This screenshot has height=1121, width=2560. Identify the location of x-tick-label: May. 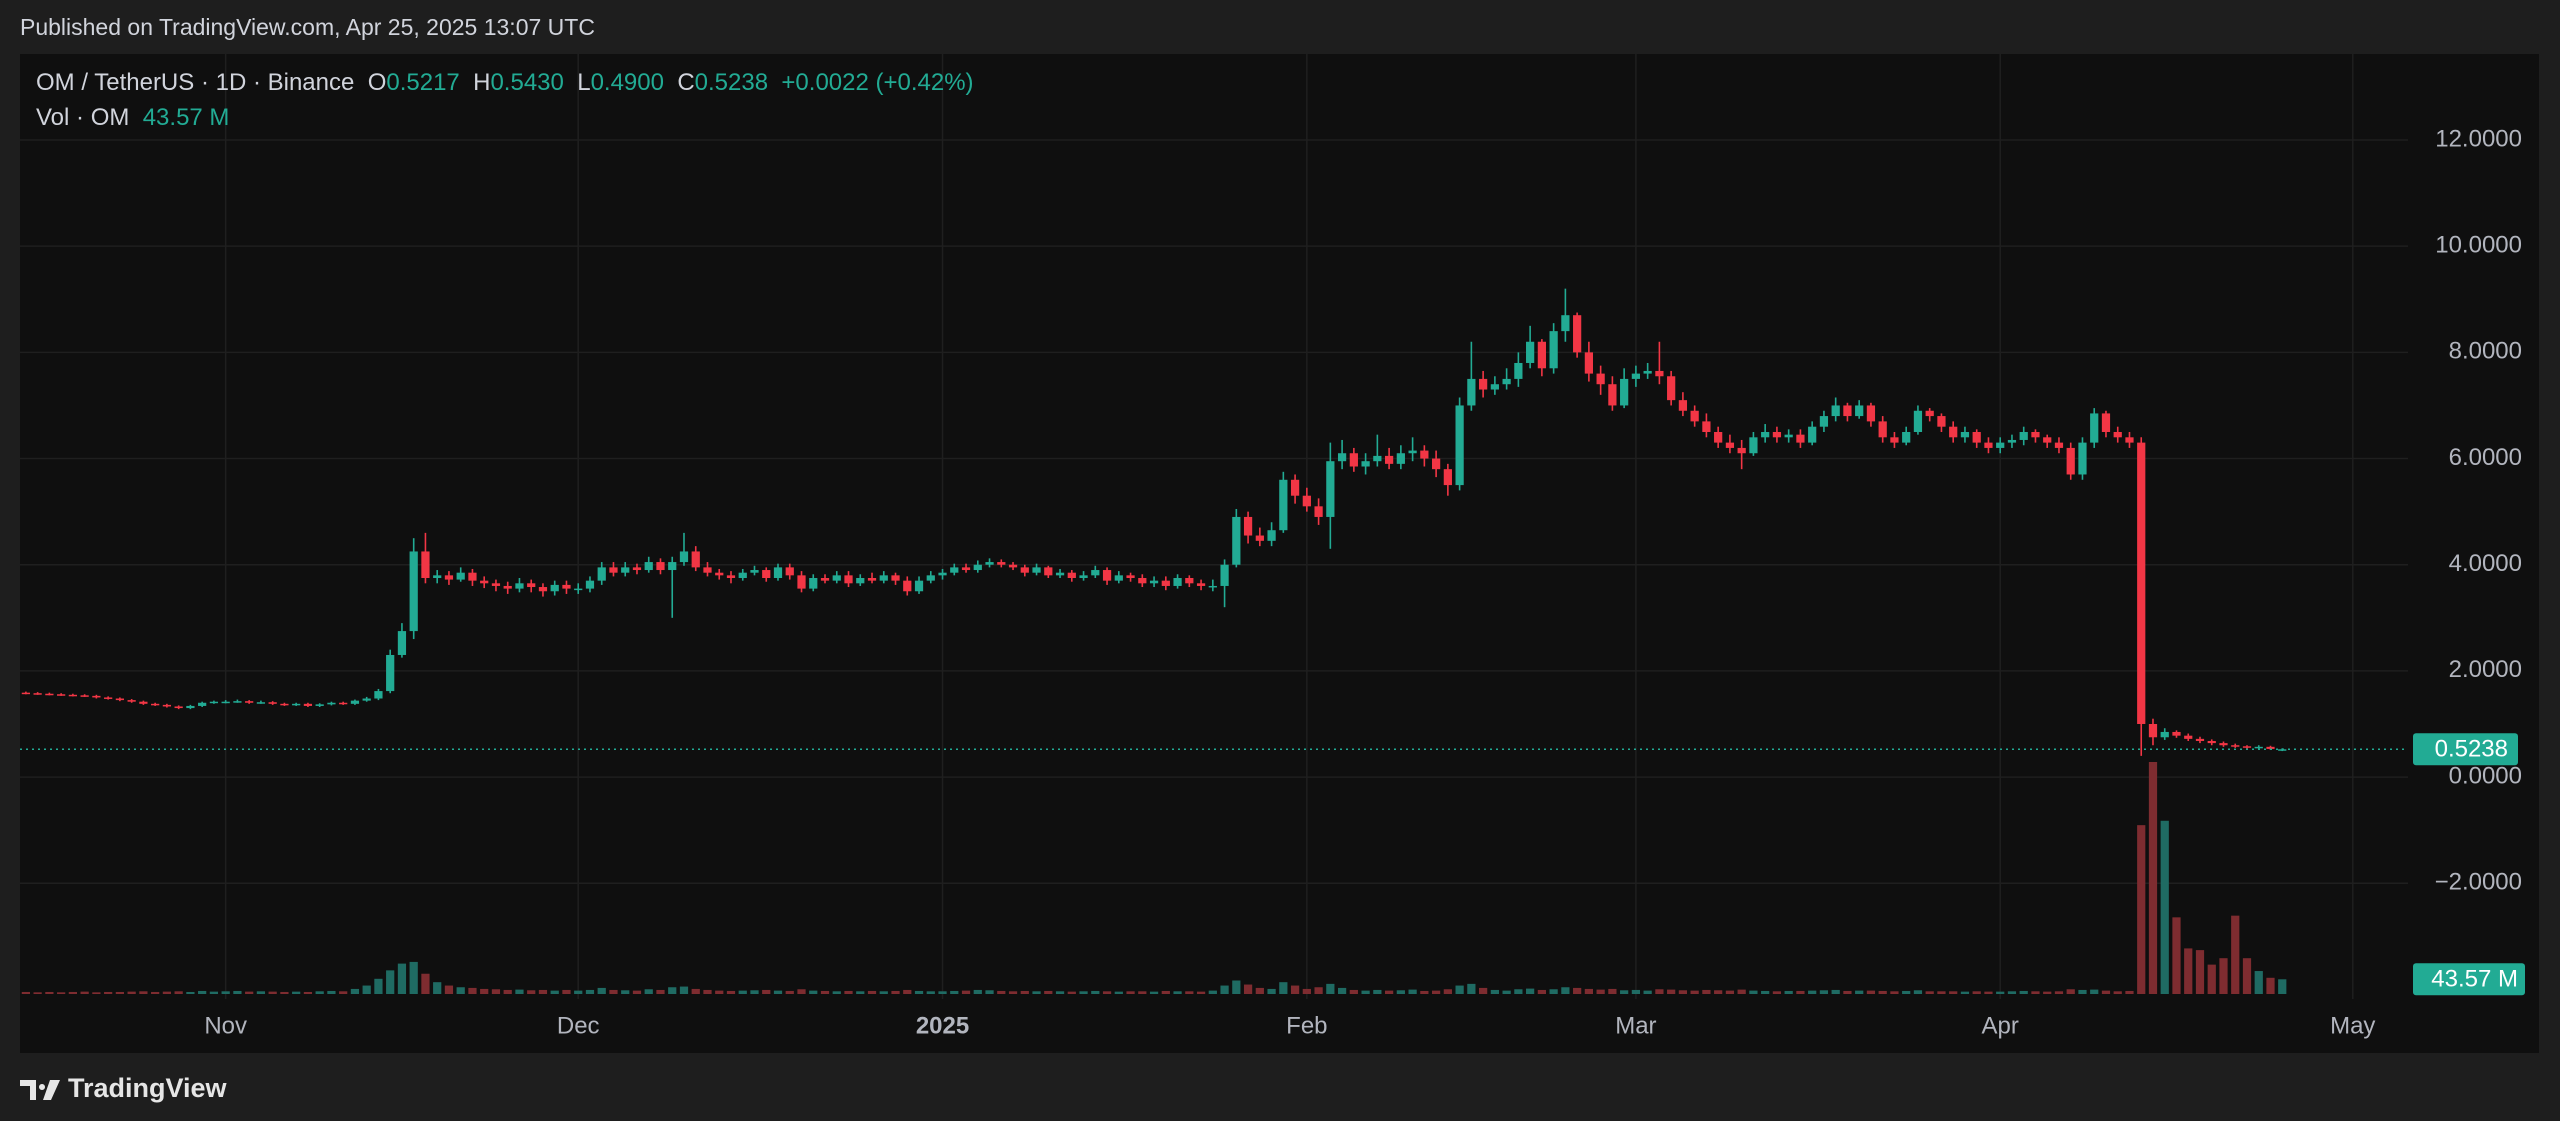
(2352, 1025).